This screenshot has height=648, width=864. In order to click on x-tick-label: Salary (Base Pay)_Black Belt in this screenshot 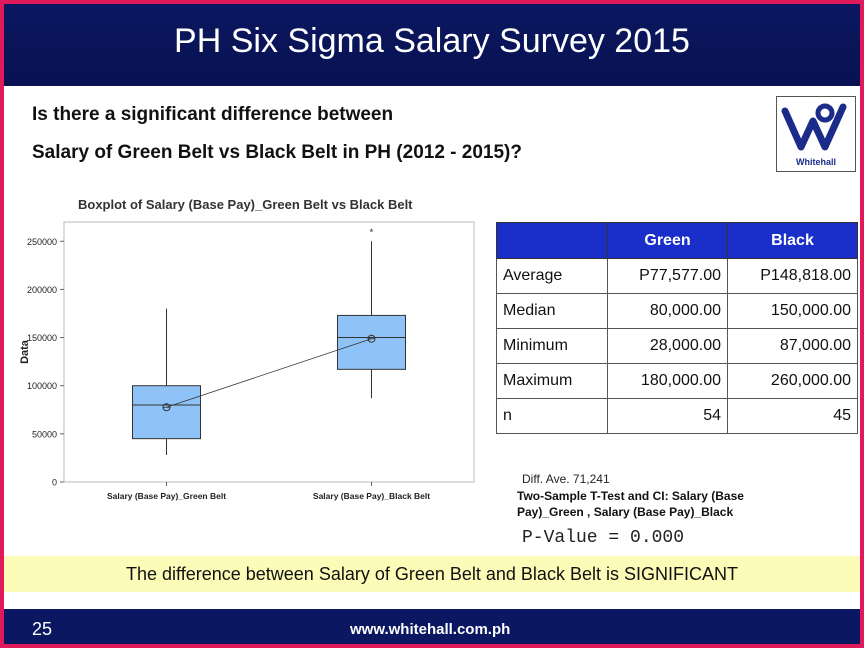, I will do `click(371, 496)`.